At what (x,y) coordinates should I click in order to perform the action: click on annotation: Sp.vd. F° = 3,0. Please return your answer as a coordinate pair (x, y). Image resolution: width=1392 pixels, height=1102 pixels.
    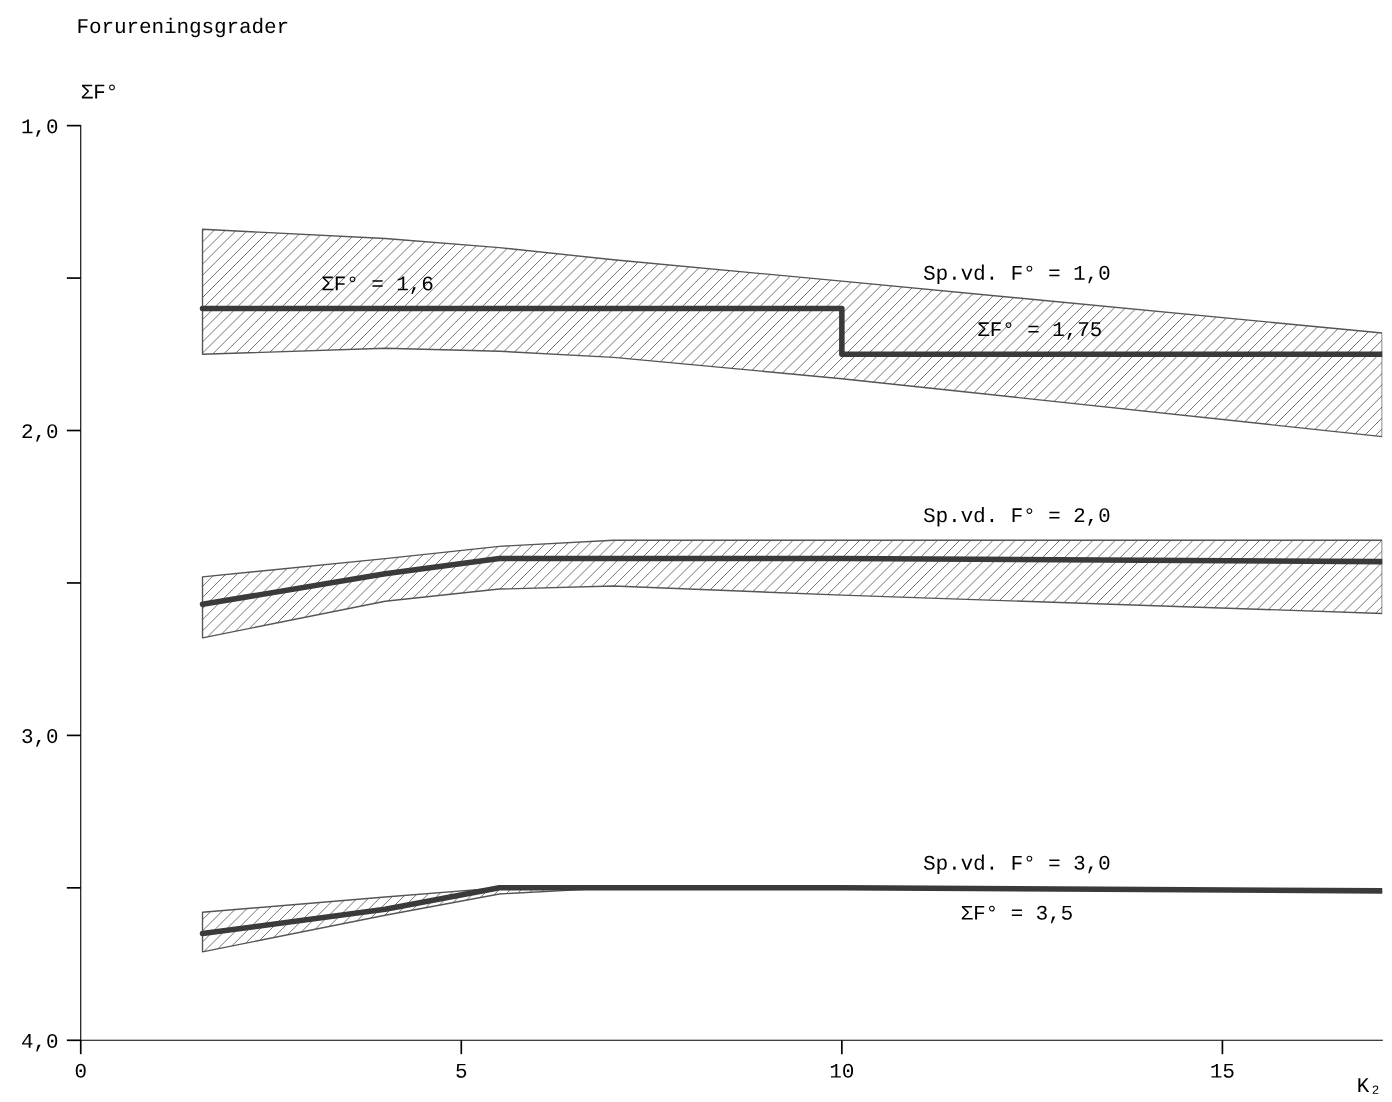
    Looking at the image, I should click on (1016, 864).